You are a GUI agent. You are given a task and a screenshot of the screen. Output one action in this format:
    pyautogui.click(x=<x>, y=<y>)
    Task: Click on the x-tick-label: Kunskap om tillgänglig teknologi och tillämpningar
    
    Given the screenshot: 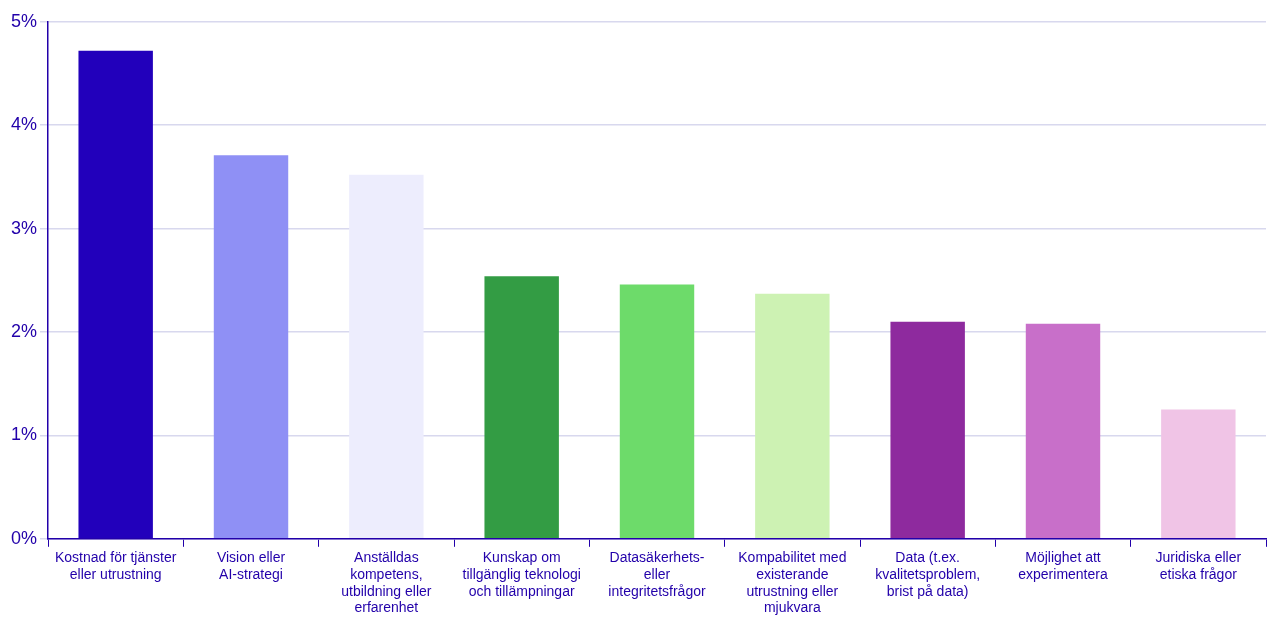 What is the action you would take?
    pyautogui.click(x=521, y=574)
    